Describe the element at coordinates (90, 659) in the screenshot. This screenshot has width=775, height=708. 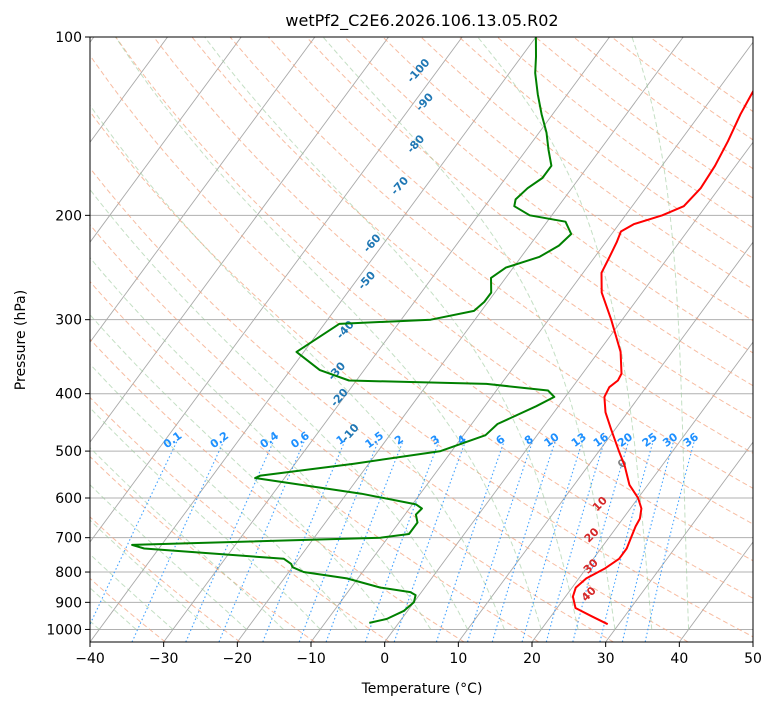
I see `x-tick-label: −40` at that location.